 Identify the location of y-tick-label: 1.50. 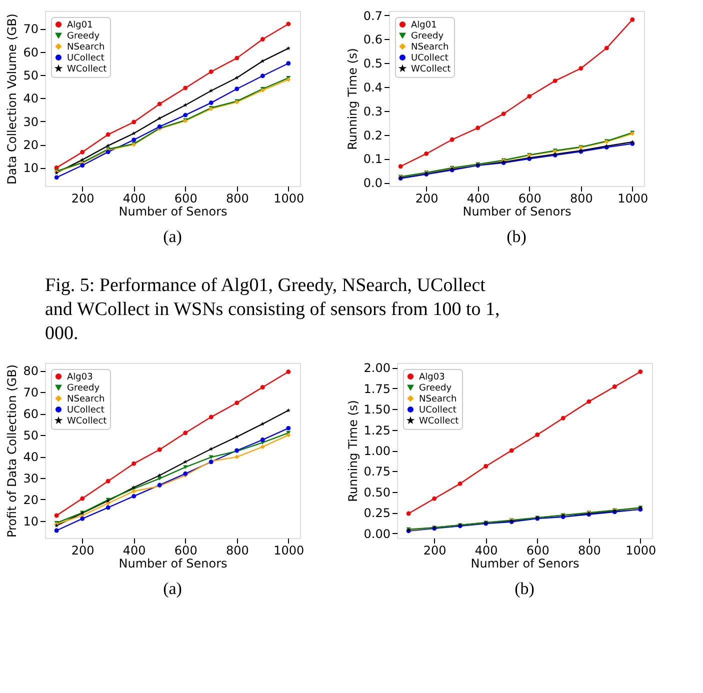
(377, 409).